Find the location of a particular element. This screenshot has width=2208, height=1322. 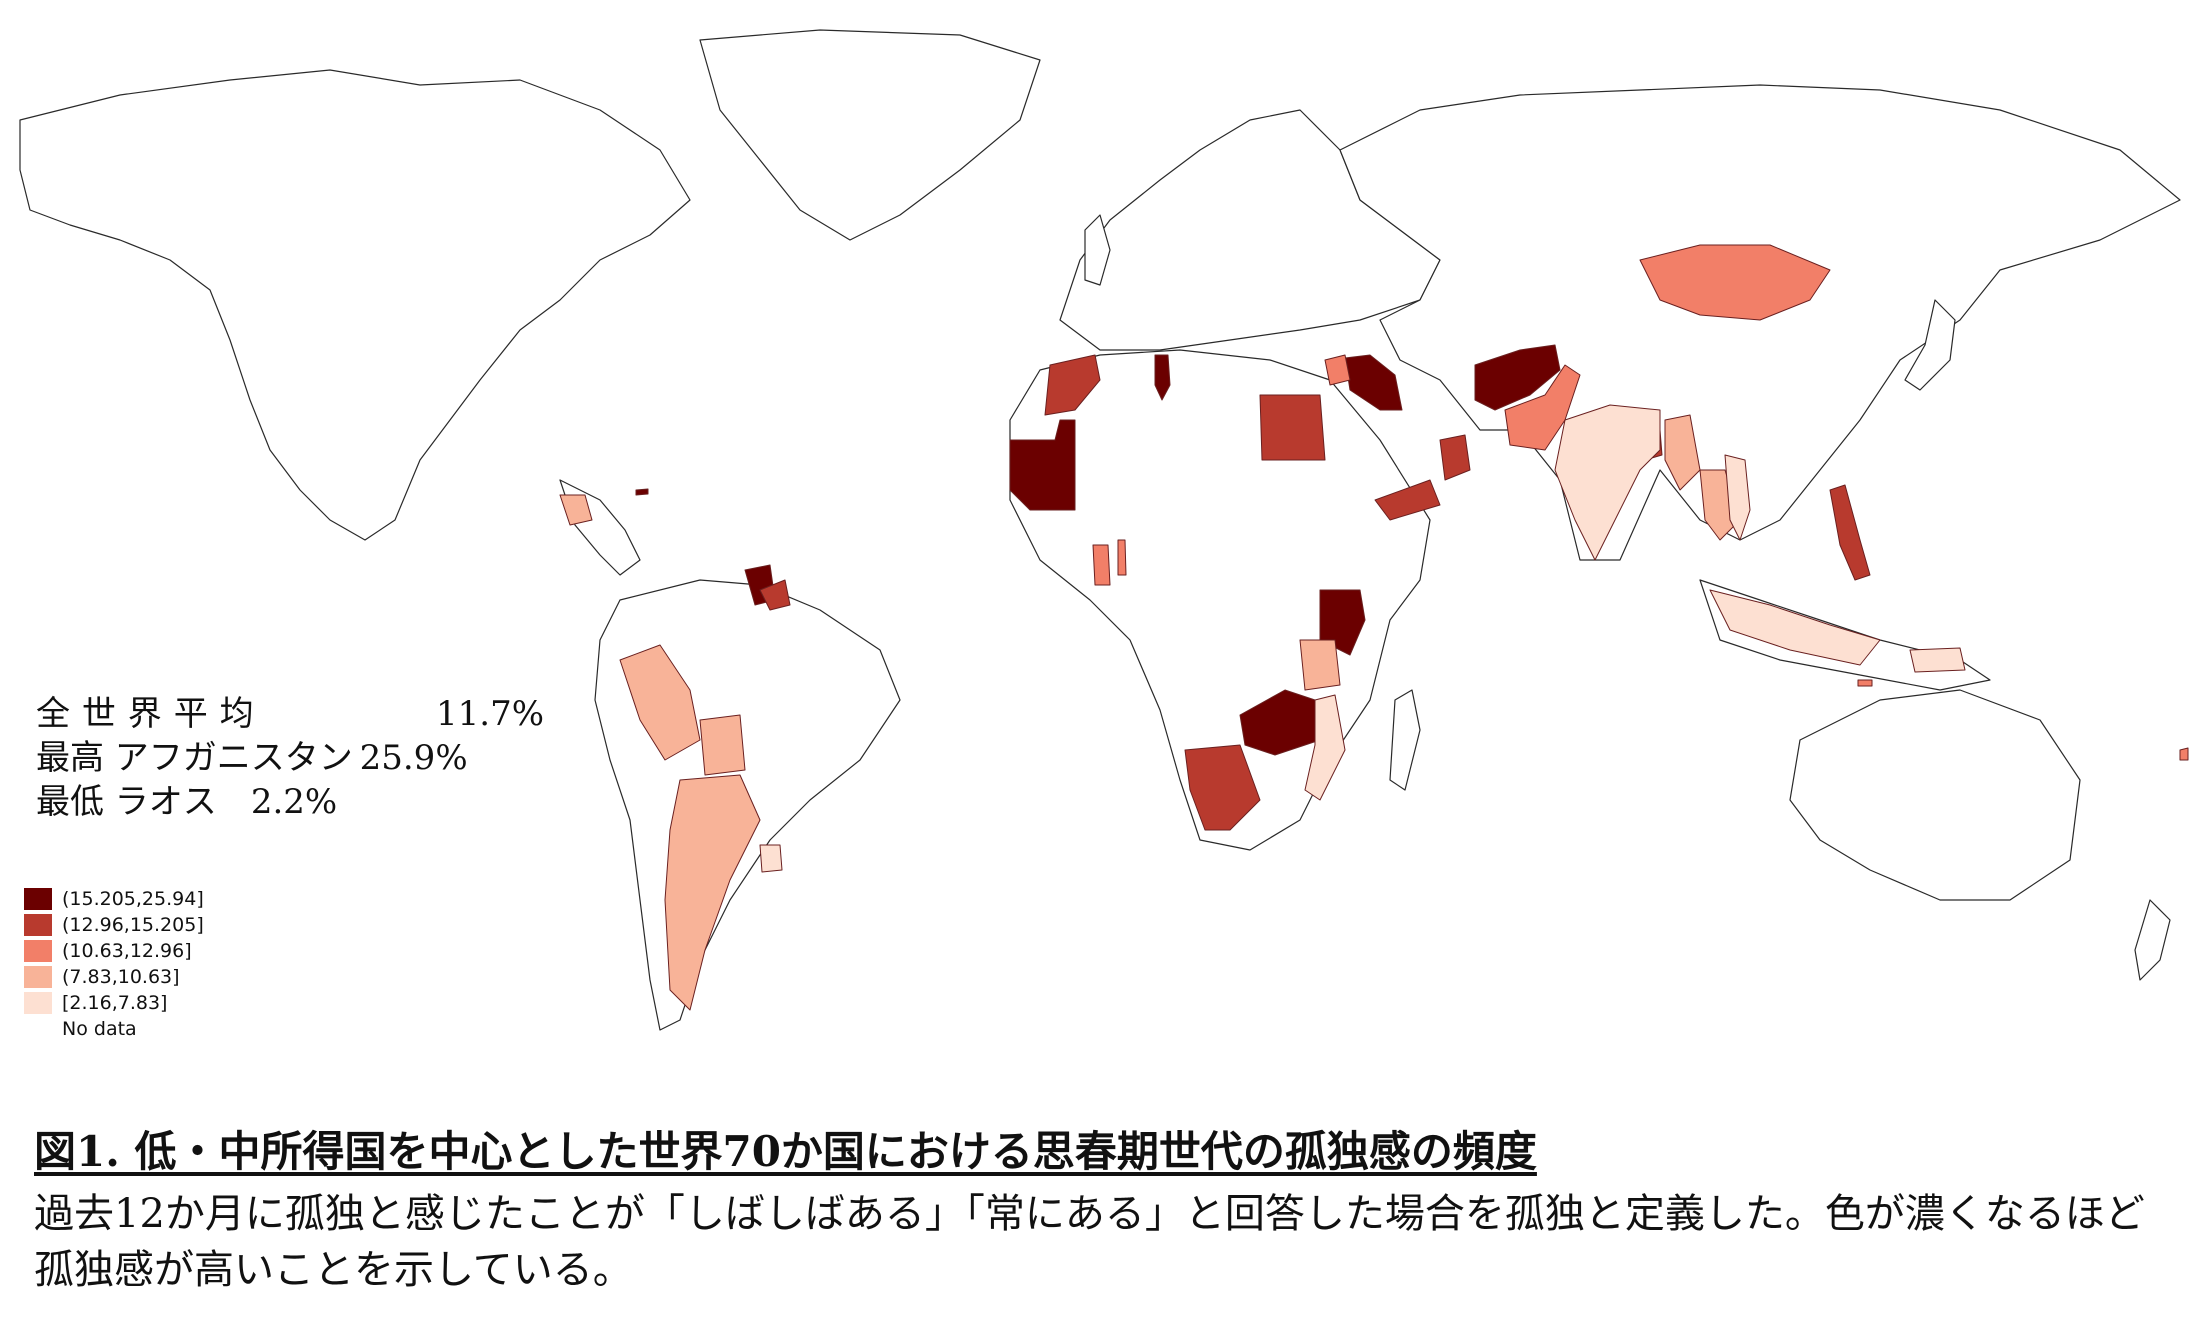

legend-label: (10.63,12.96] is located at coordinates (127, 951).